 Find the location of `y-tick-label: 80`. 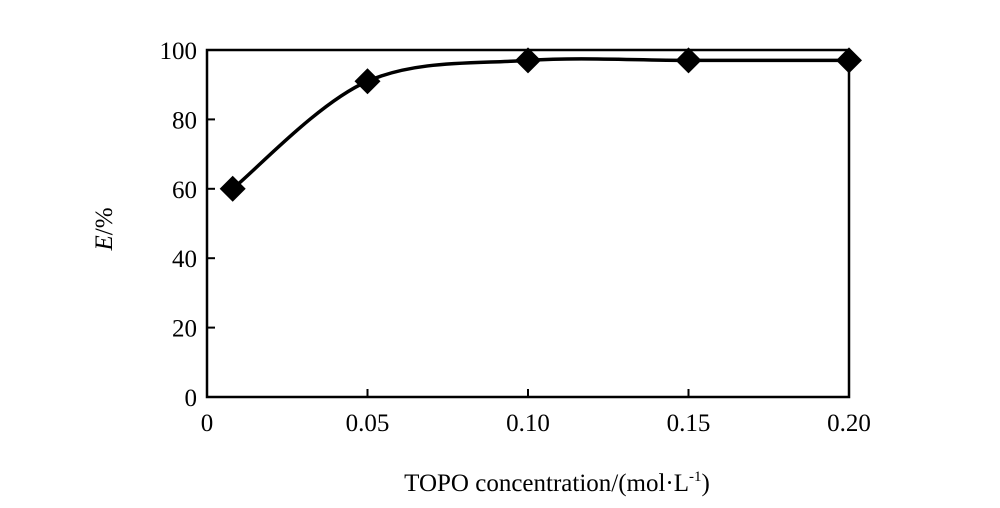

y-tick-label: 80 is located at coordinates (184, 120).